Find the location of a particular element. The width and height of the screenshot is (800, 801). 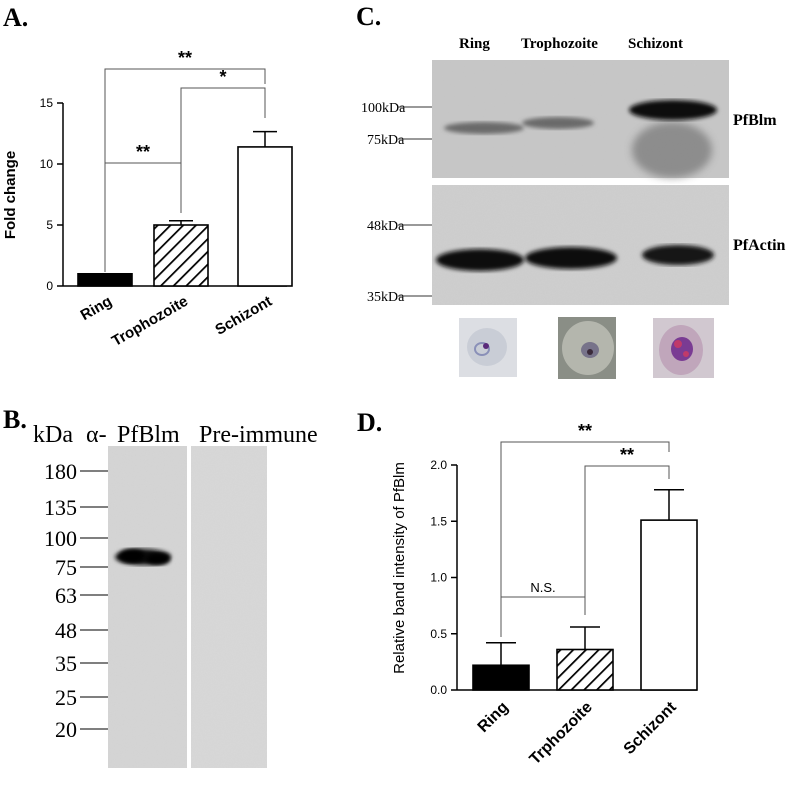

blot-c-stage-trophozoite: Trophozoite is located at coordinates (559, 44).